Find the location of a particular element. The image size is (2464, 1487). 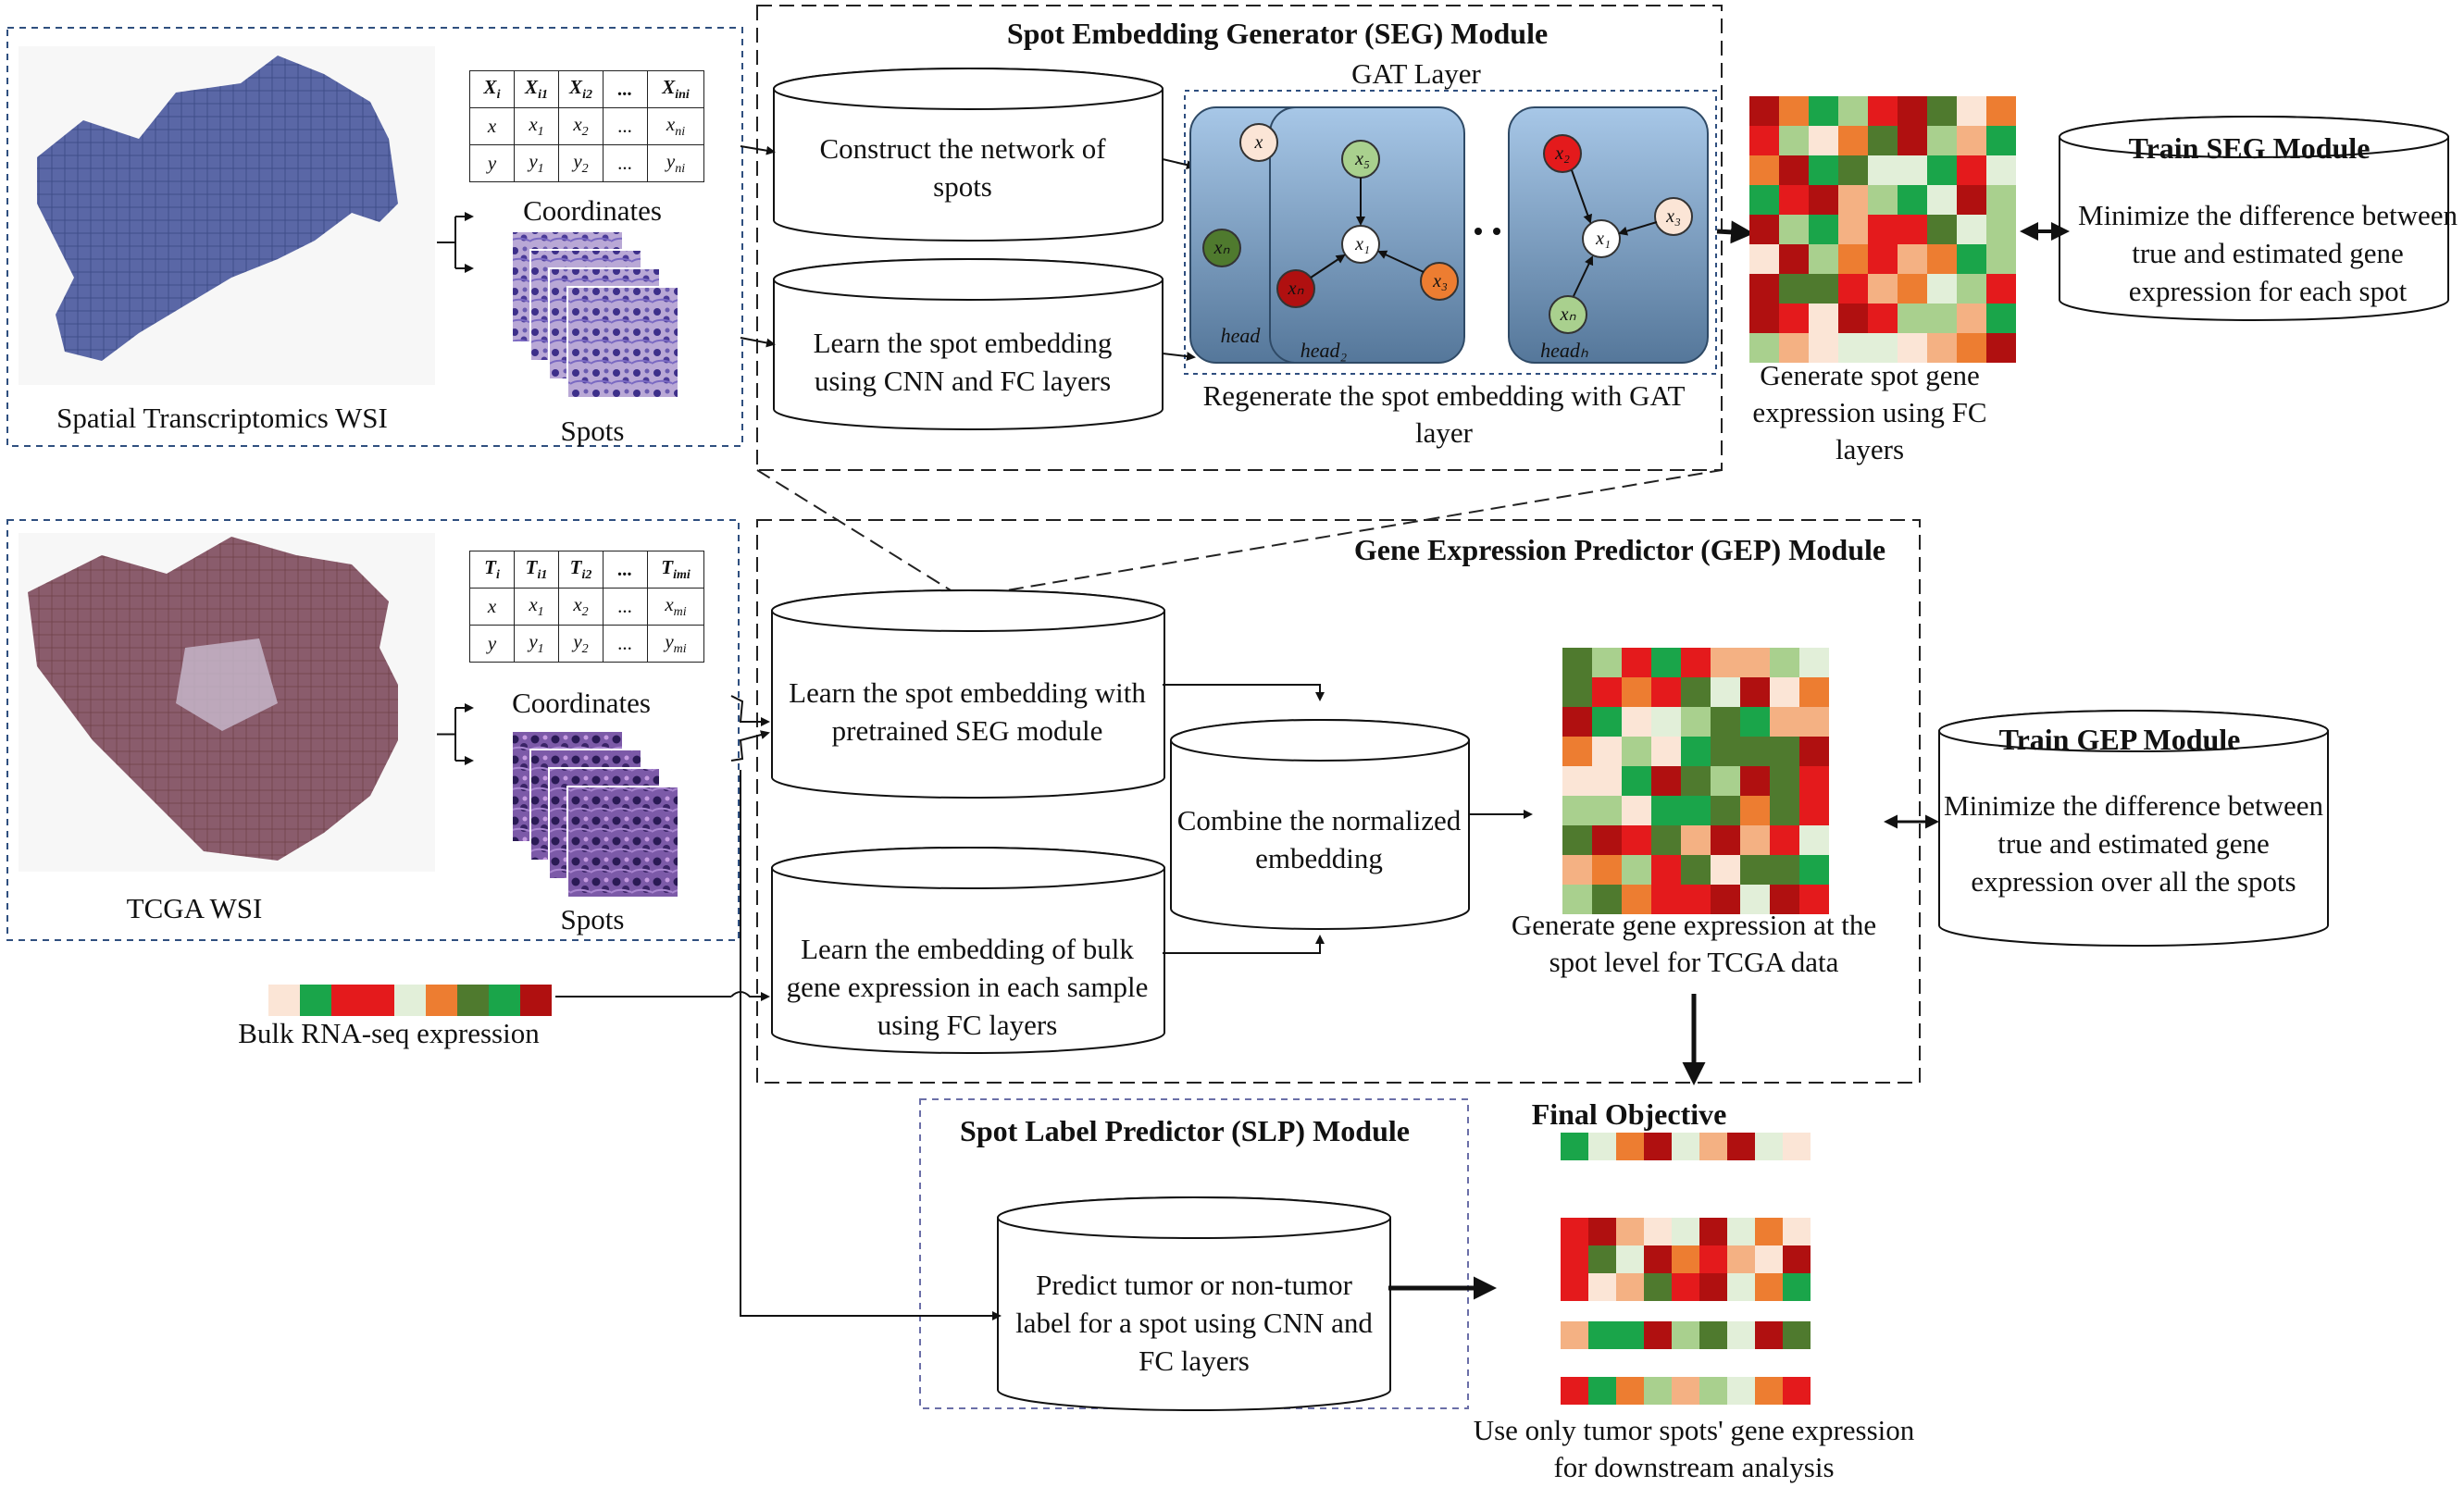

table-cell: Xi1 is located at coordinates (536, 89).